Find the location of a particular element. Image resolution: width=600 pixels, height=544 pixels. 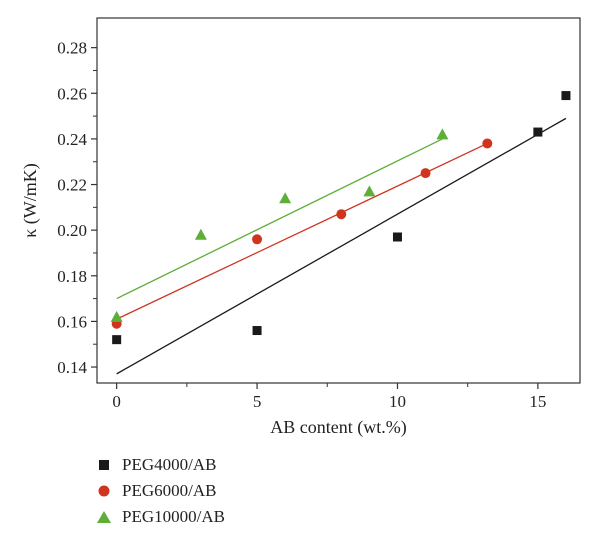

x-tick-label: 0 is located at coordinates (116, 401).